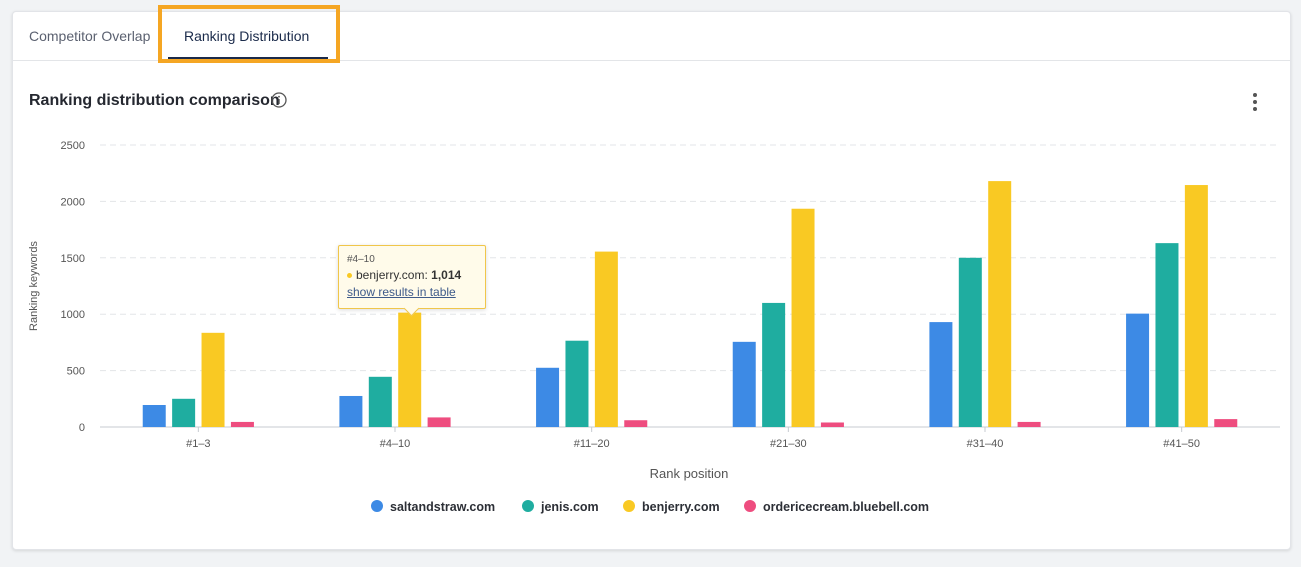 The height and width of the screenshot is (567, 1301). Describe the element at coordinates (349, 275) in the screenshot. I see `tooltip-series-dot` at that location.